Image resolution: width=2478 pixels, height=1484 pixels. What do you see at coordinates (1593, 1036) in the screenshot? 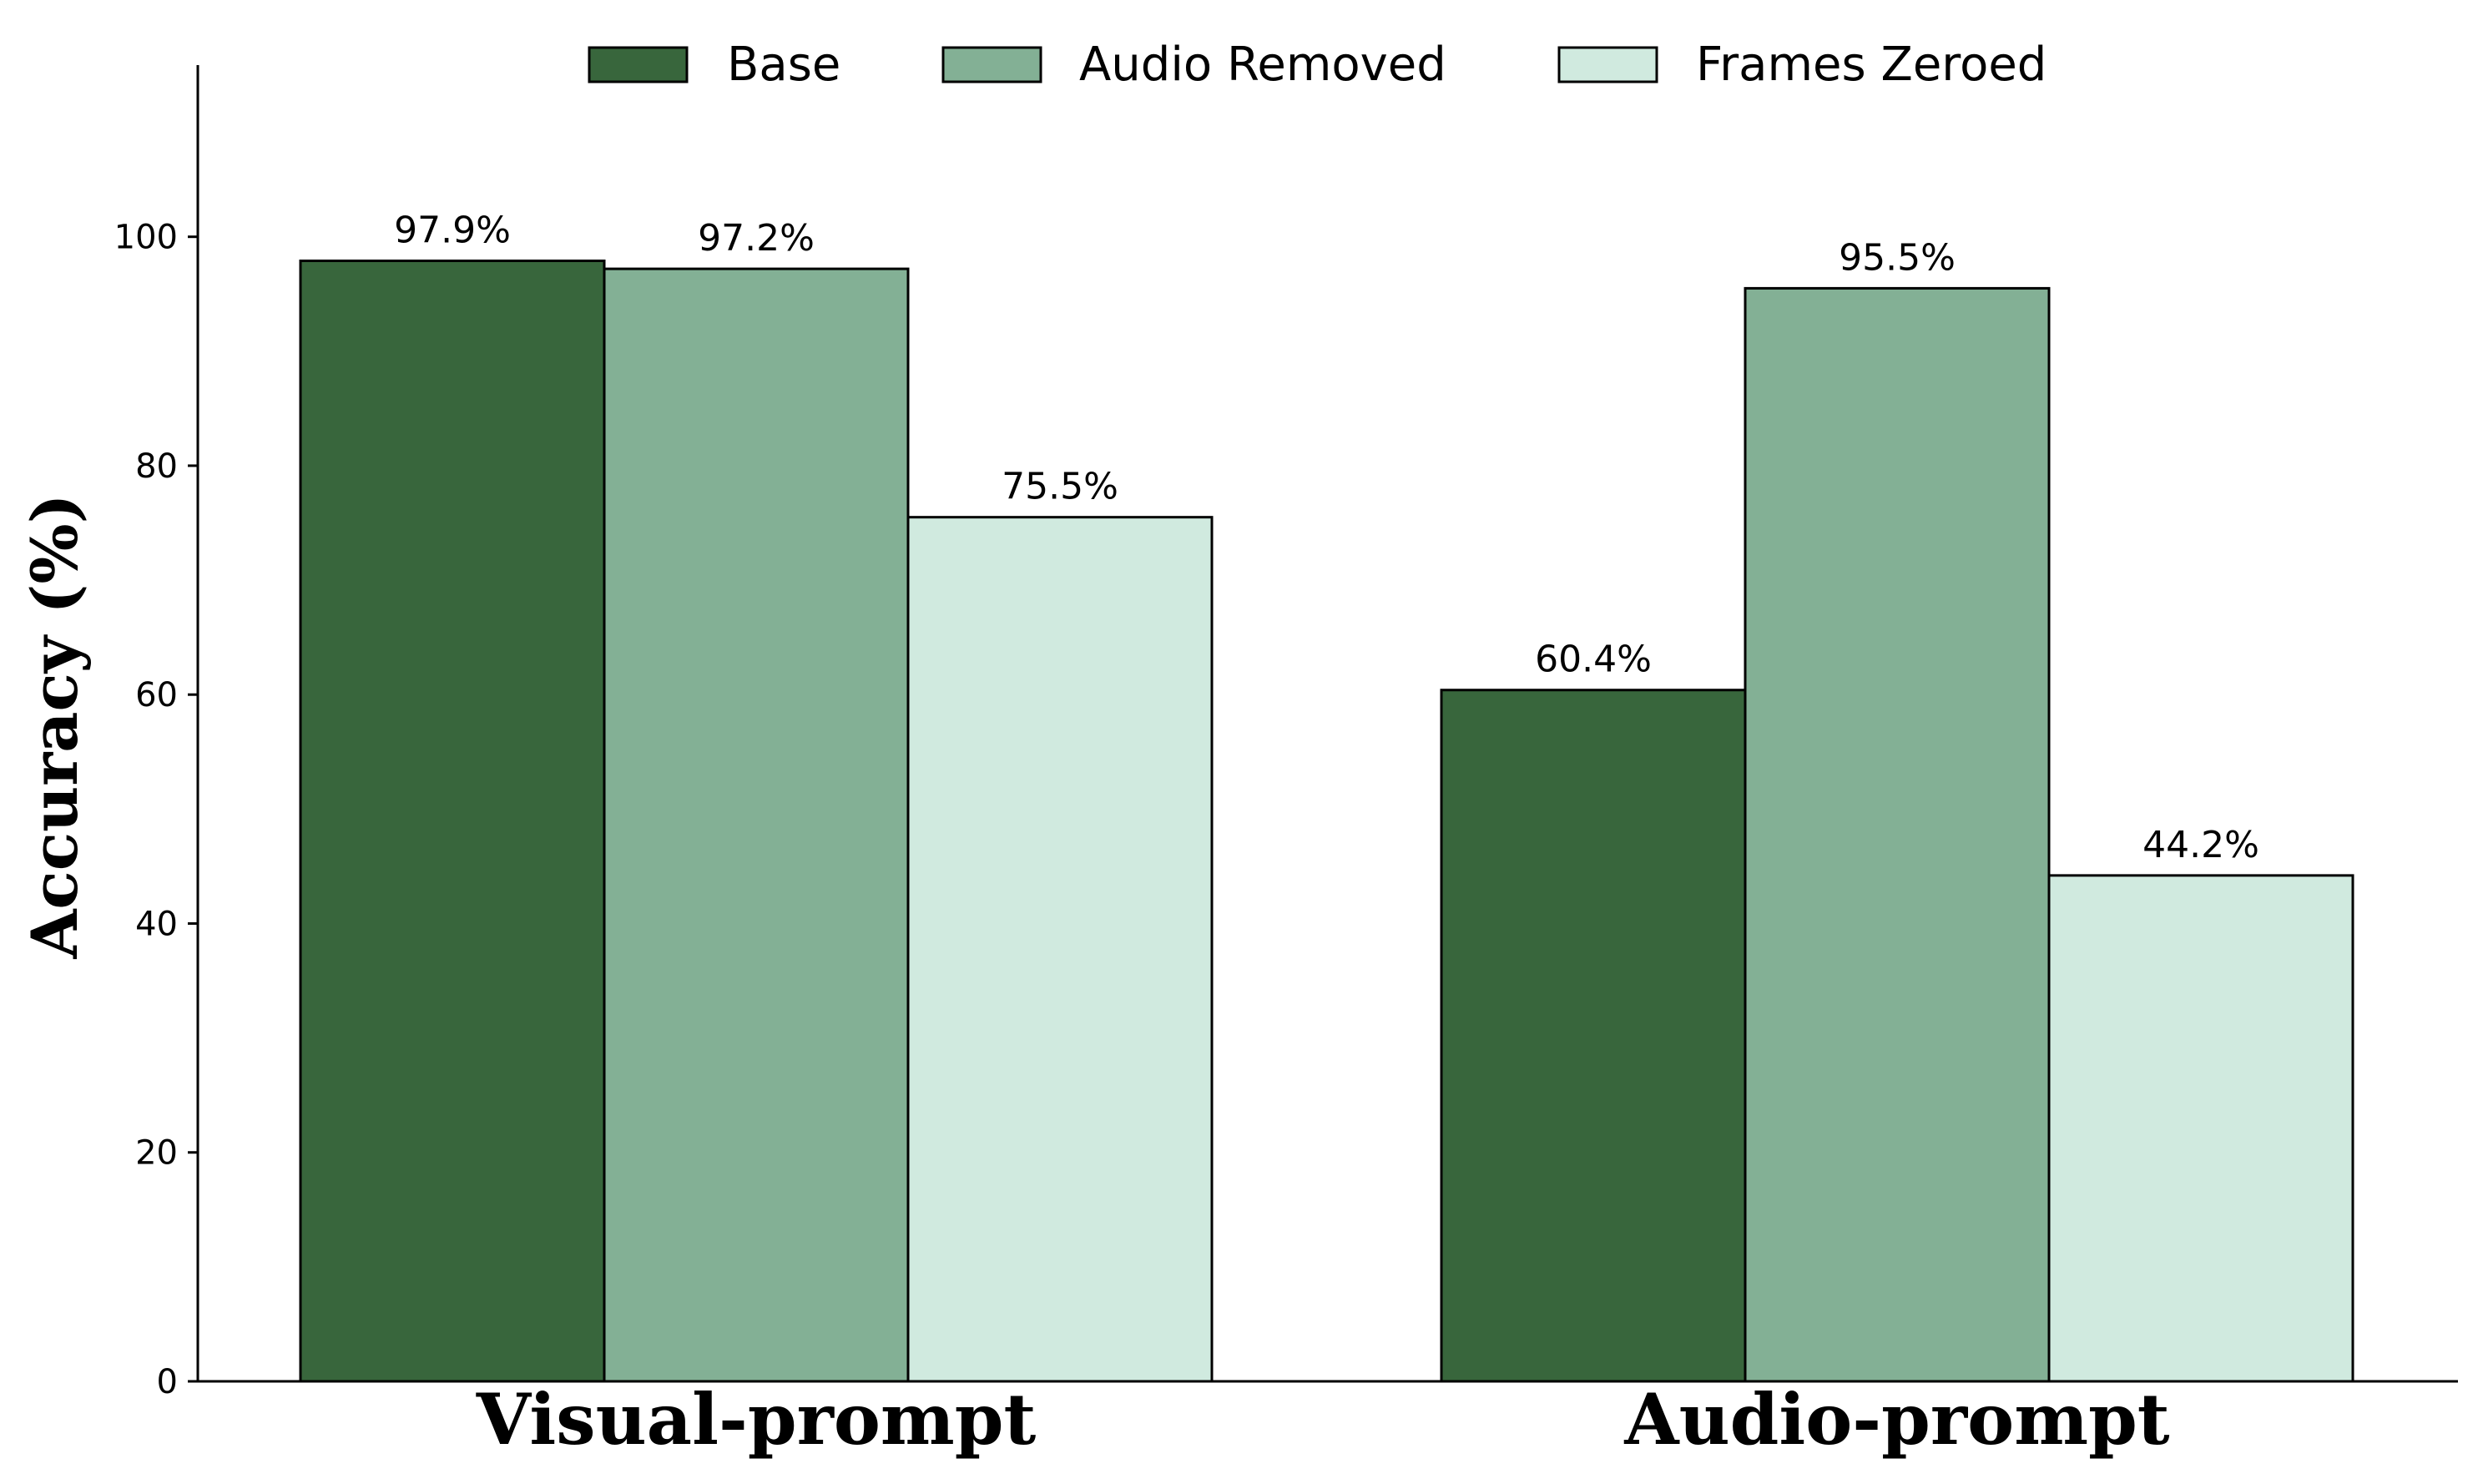
I see `bar-base-audio-prompt` at bounding box center [1593, 1036].